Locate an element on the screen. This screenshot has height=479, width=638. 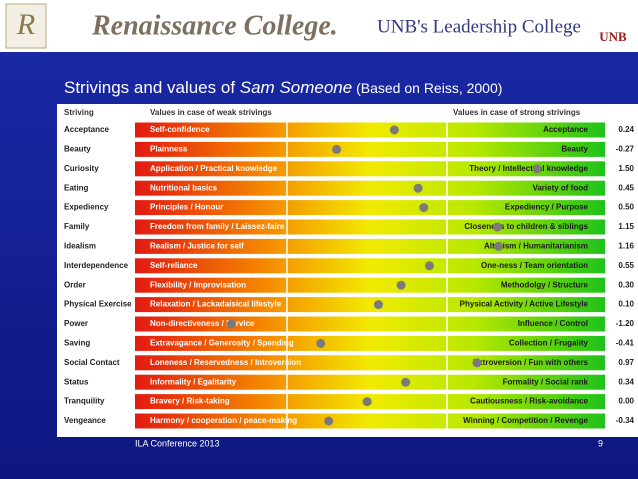
strong-label: Acceptance is located at coordinates (565, 129).